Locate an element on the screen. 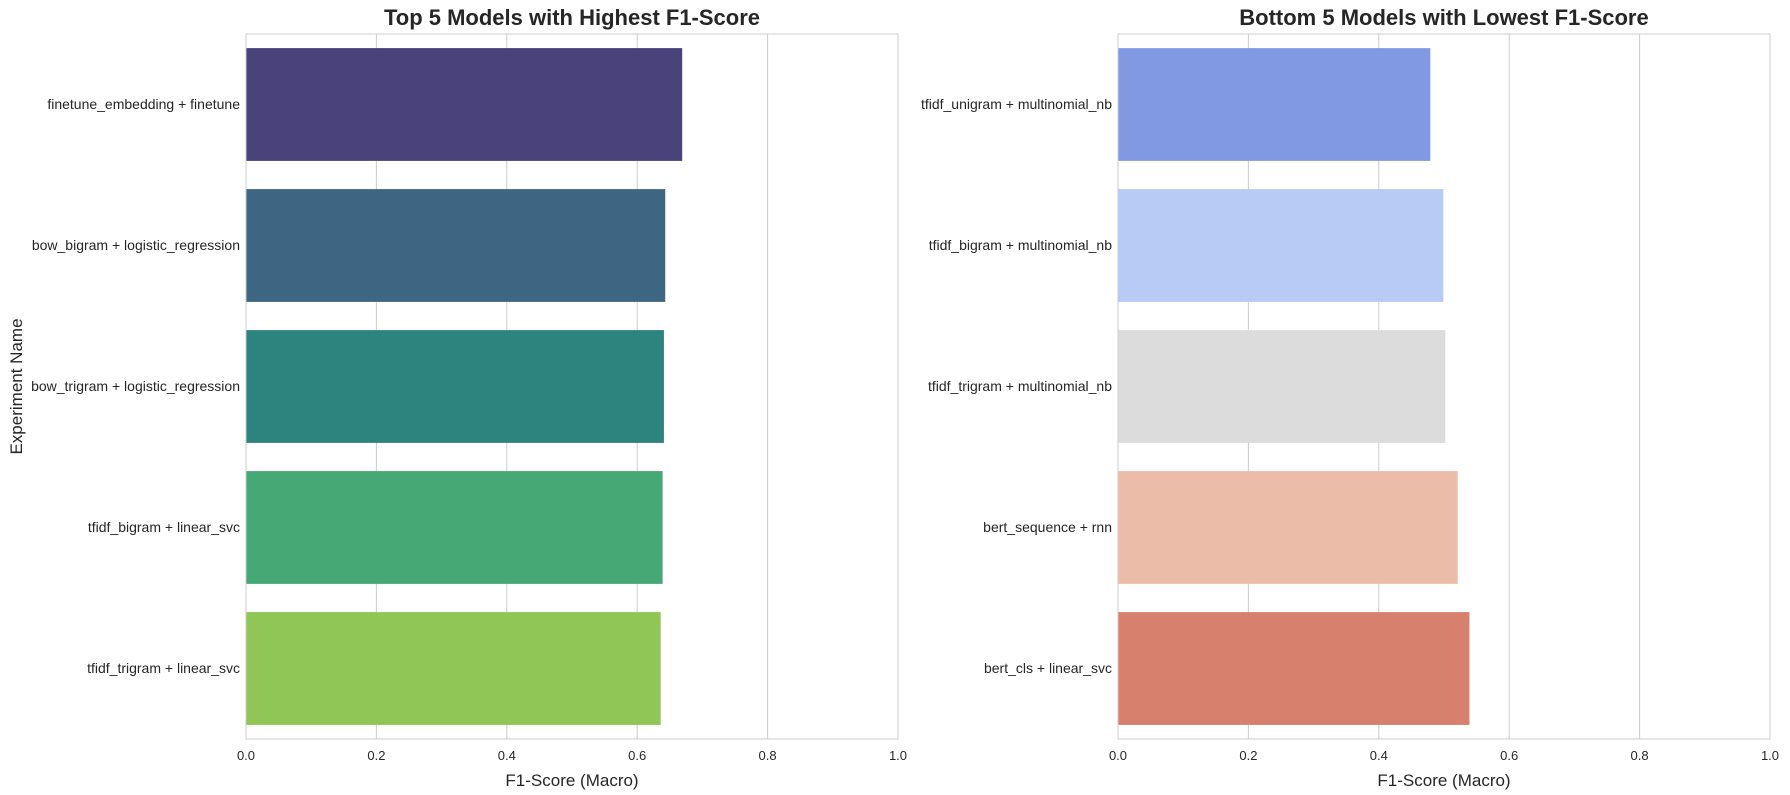 The image size is (1790, 795). bottom-models-chart-title: Bottom 5 Models with Lowest F1-Score is located at coordinates (1443, 17).